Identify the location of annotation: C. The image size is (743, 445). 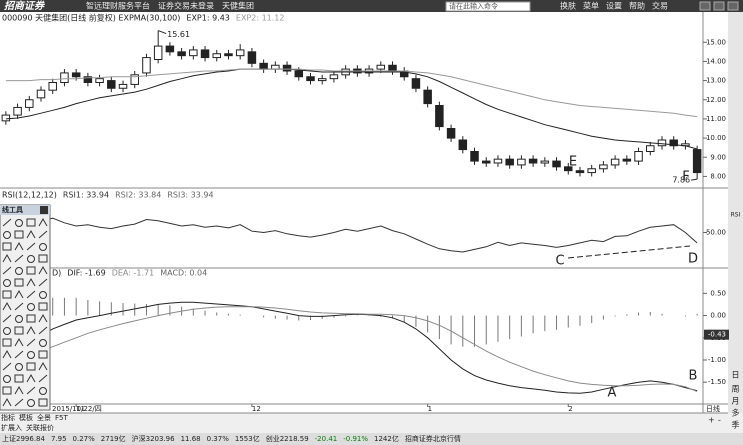
(559, 261).